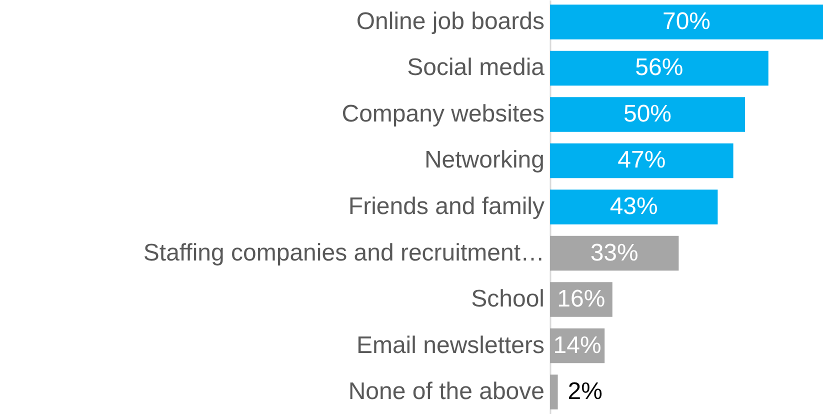 This screenshot has width=823, height=414. Describe the element at coordinates (577, 345) in the screenshot. I see `data-label: 14%` at that location.